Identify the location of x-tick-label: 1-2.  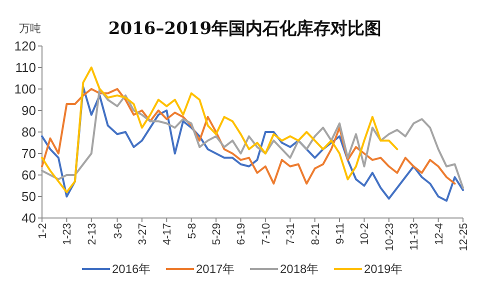
(43, 231).